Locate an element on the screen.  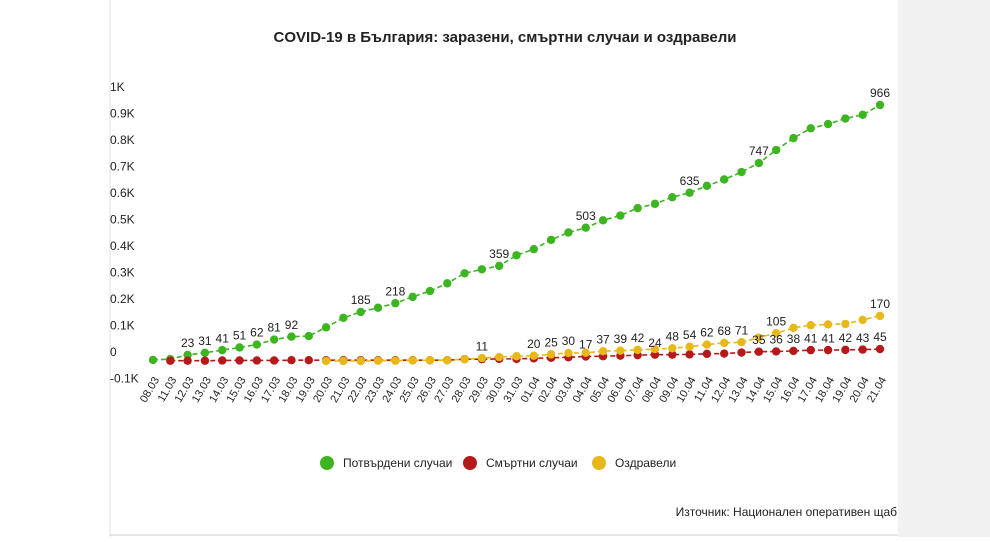
data-label: 635 is located at coordinates (690, 181).